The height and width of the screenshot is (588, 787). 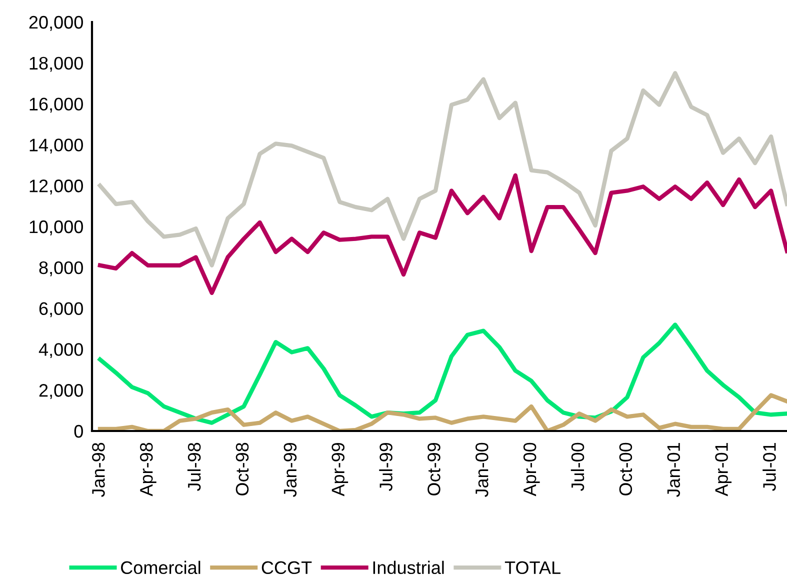 I want to click on legend-label: CCGT, so click(x=287, y=567).